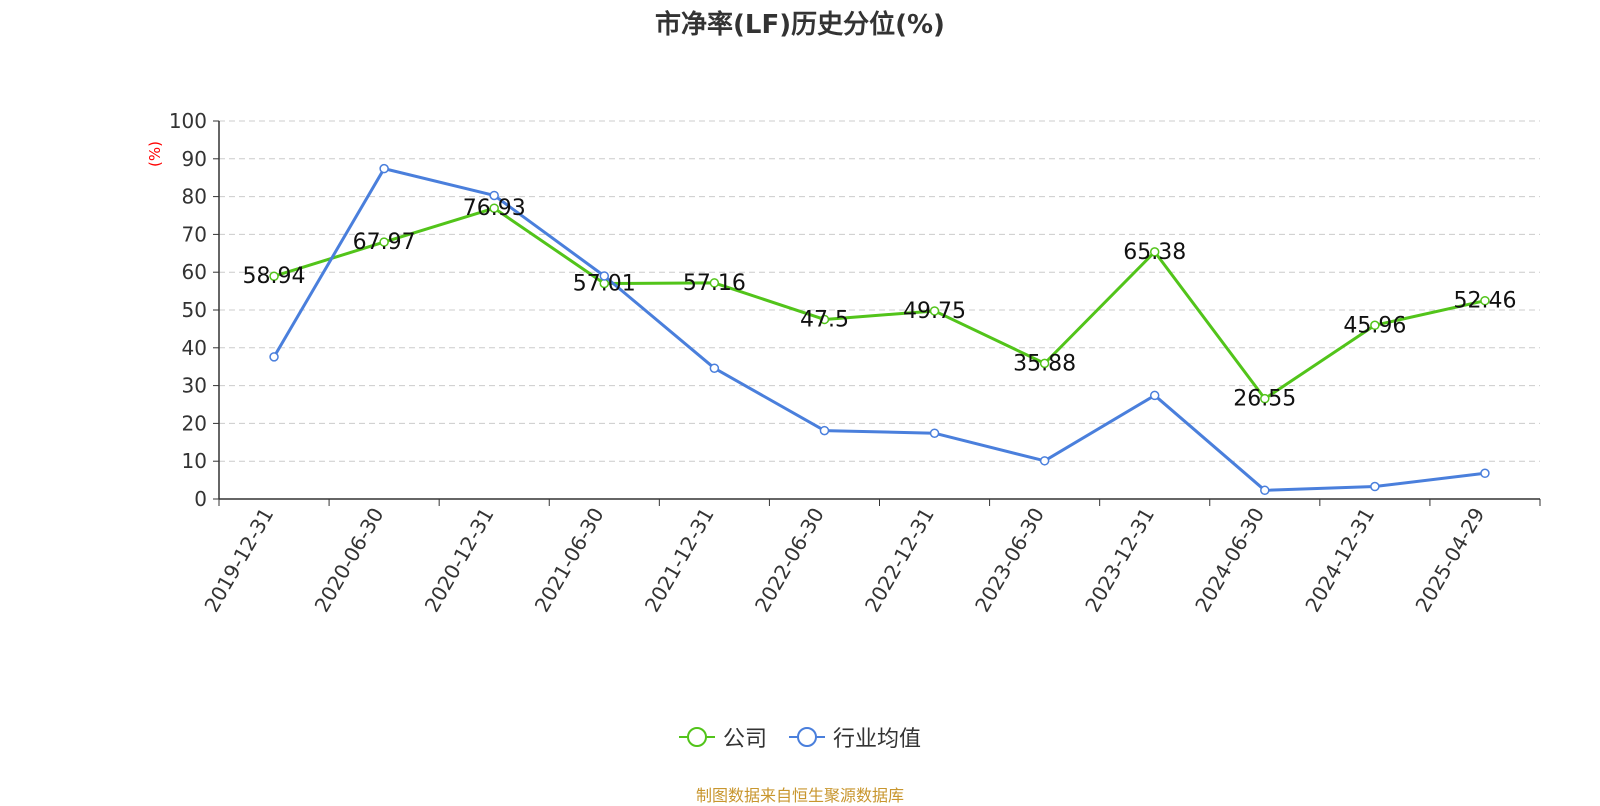  What do you see at coordinates (807, 737) in the screenshot?
I see `legend-industry-icon` at bounding box center [807, 737].